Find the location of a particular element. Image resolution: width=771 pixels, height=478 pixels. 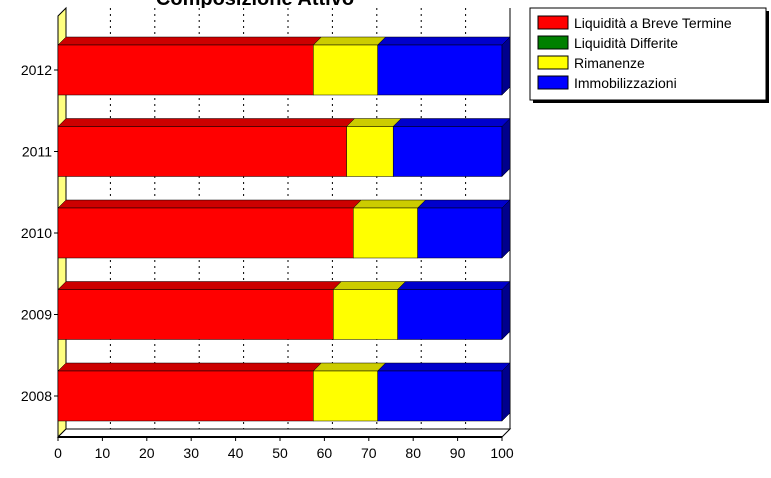

x-tick-label: 40 is located at coordinates (236, 453).